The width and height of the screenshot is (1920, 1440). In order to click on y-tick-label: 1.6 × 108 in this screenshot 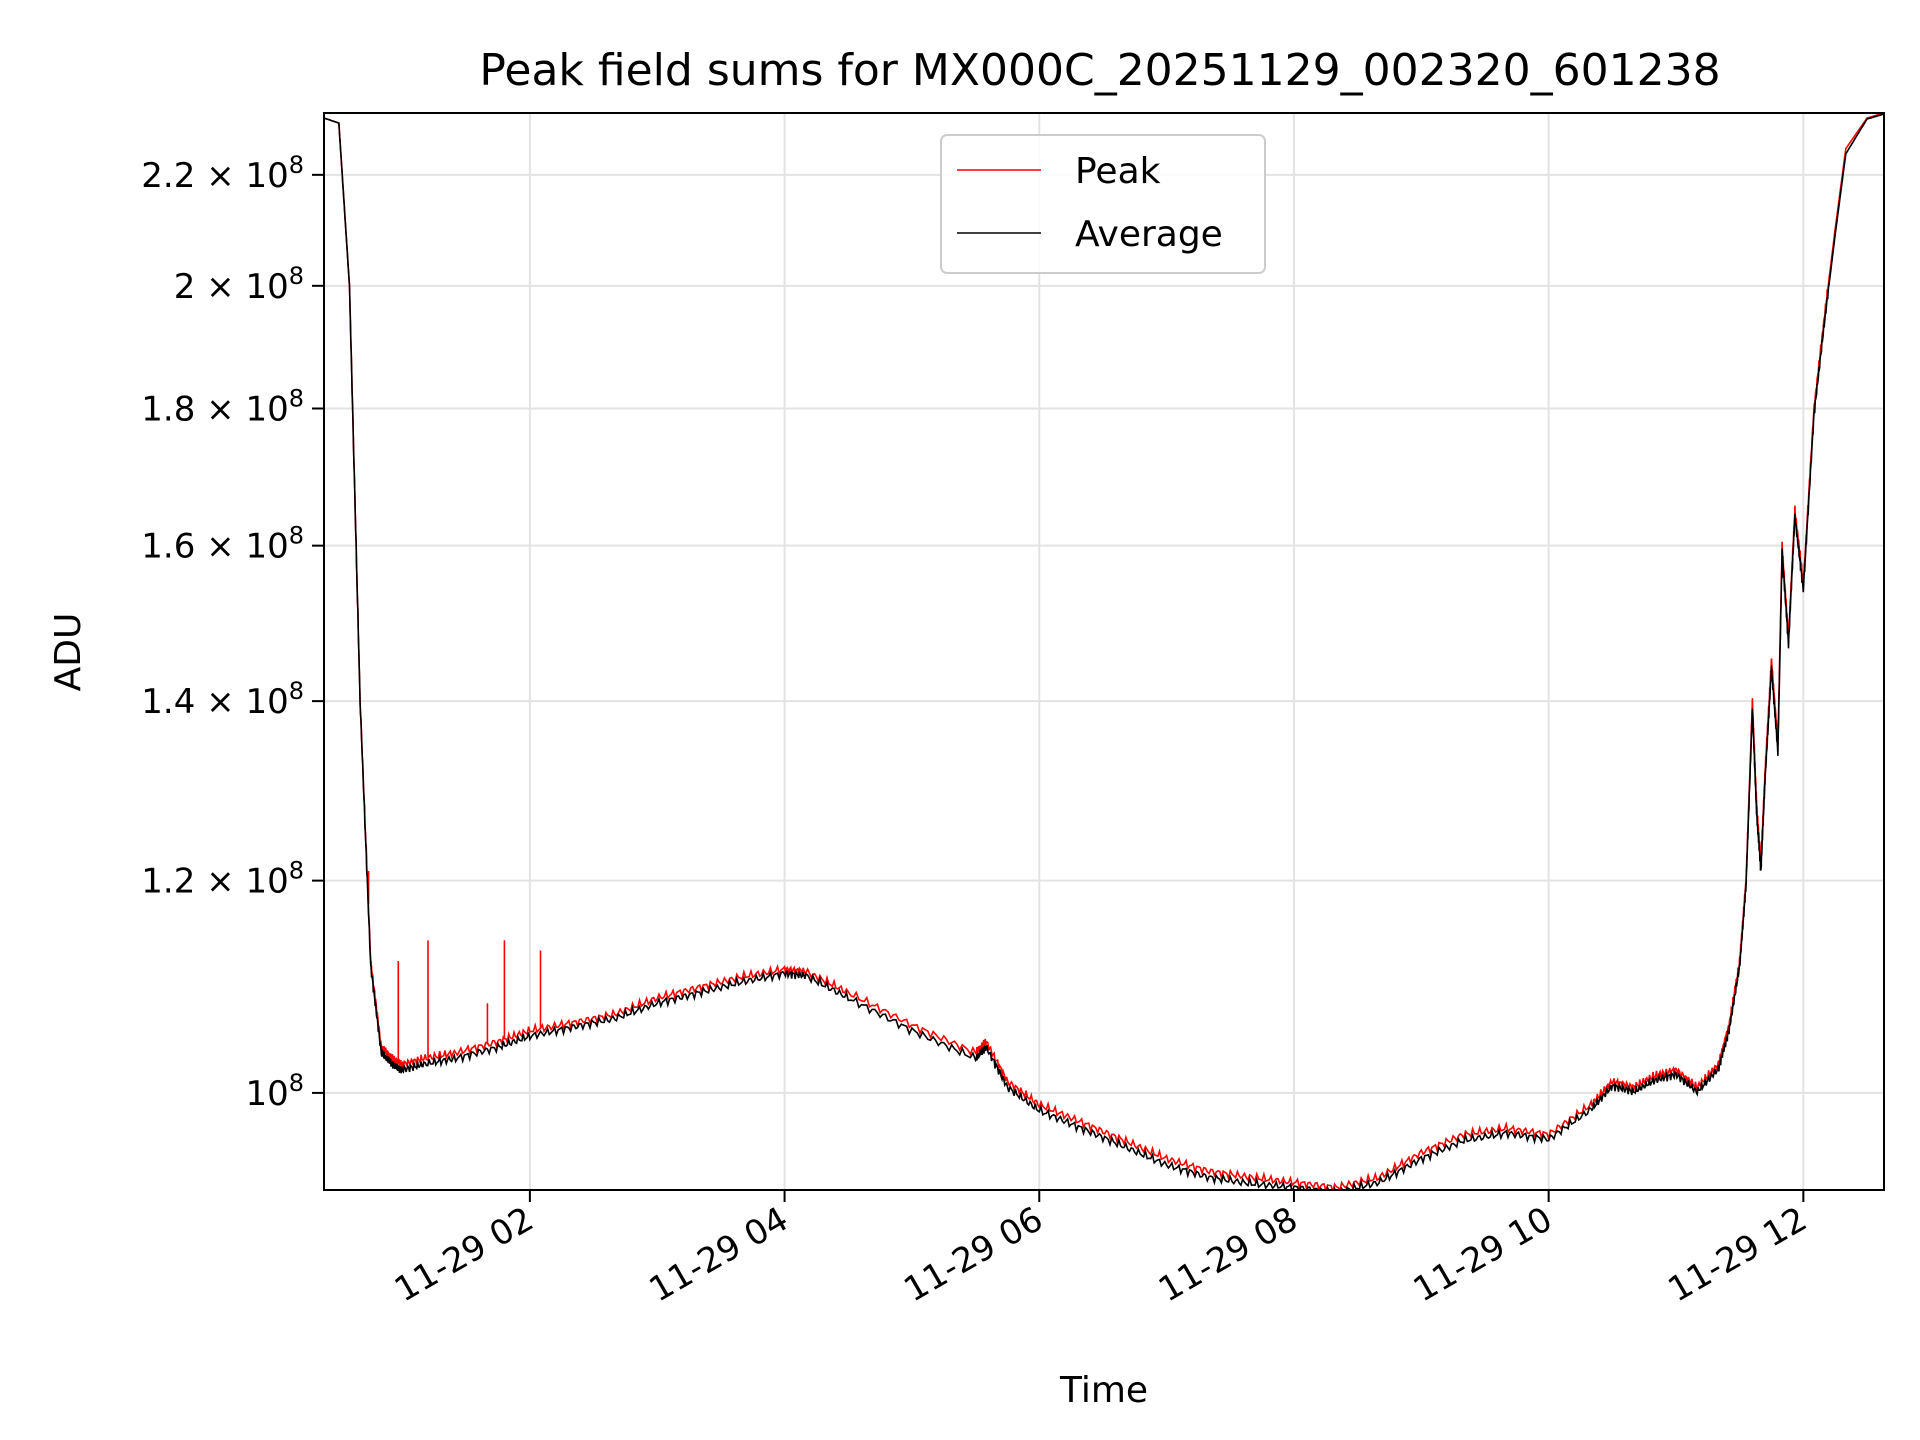, I will do `click(222, 544)`.